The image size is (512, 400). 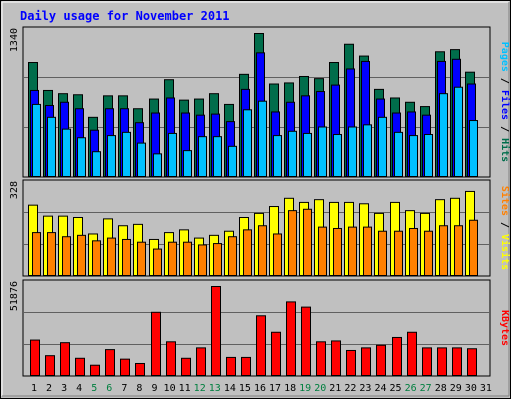 What do you see at coordinates (185, 388) in the screenshot?
I see `x-label-day-11: 11` at bounding box center [185, 388].